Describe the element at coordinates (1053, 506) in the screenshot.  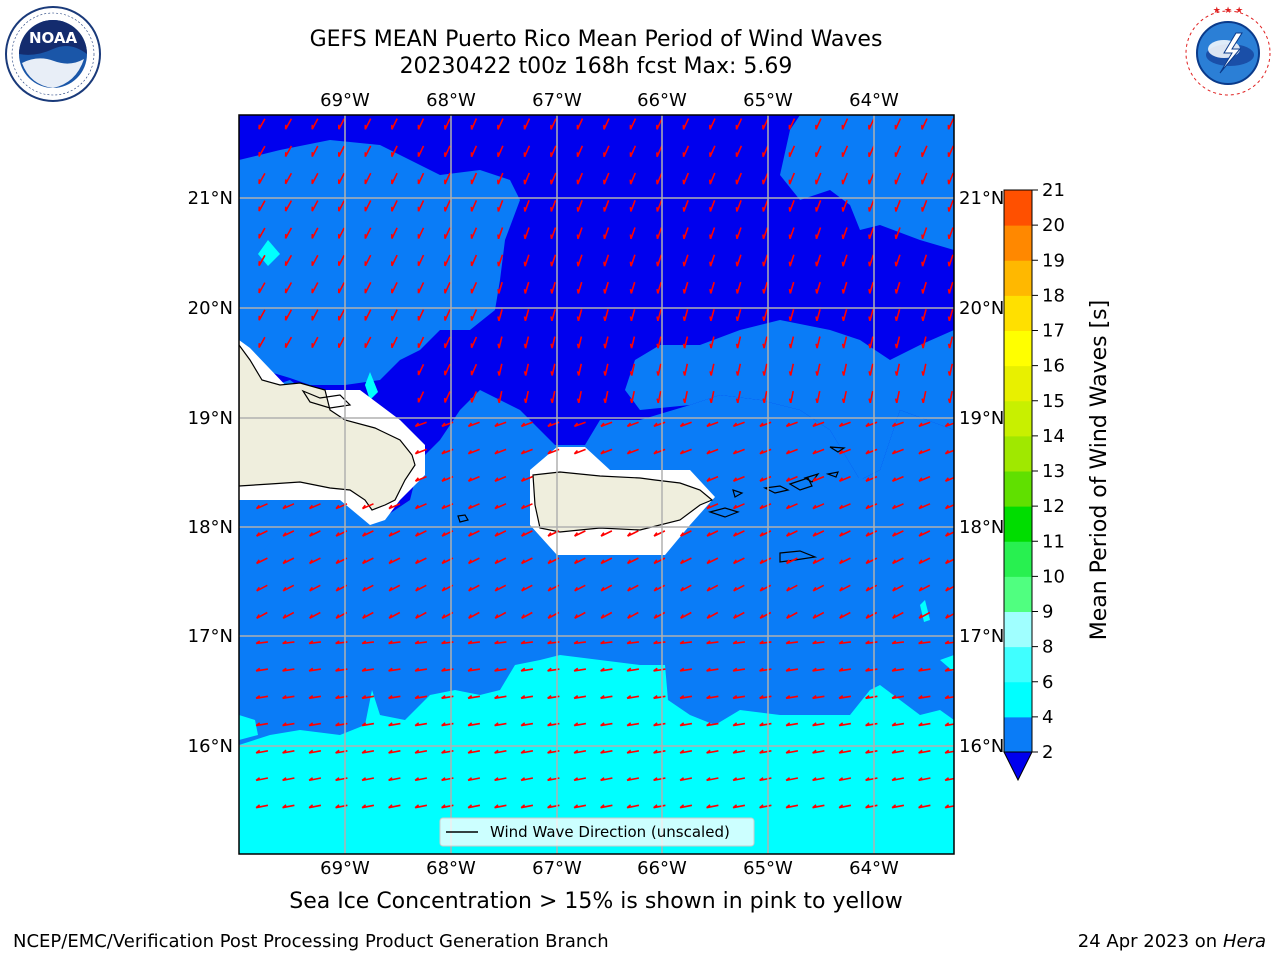
I see `colorbar-tick-label: 12` at that location.